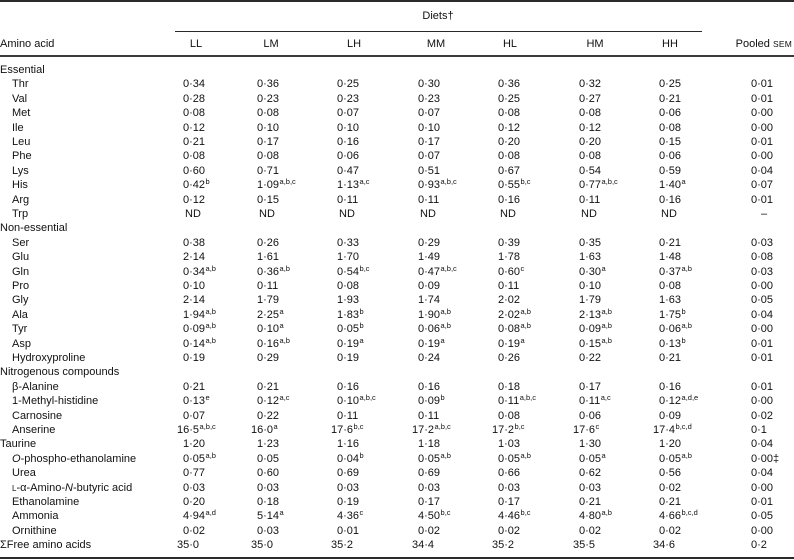  I want to click on cell-lh: ND, so click(347, 214).